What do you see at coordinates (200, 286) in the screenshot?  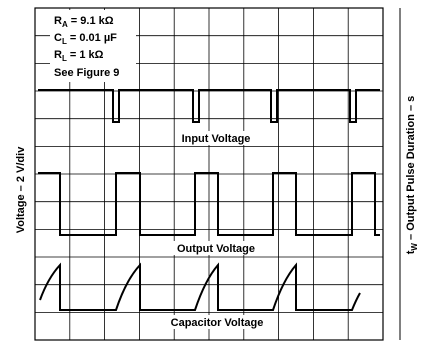 I see `capacitor-waveform` at bounding box center [200, 286].